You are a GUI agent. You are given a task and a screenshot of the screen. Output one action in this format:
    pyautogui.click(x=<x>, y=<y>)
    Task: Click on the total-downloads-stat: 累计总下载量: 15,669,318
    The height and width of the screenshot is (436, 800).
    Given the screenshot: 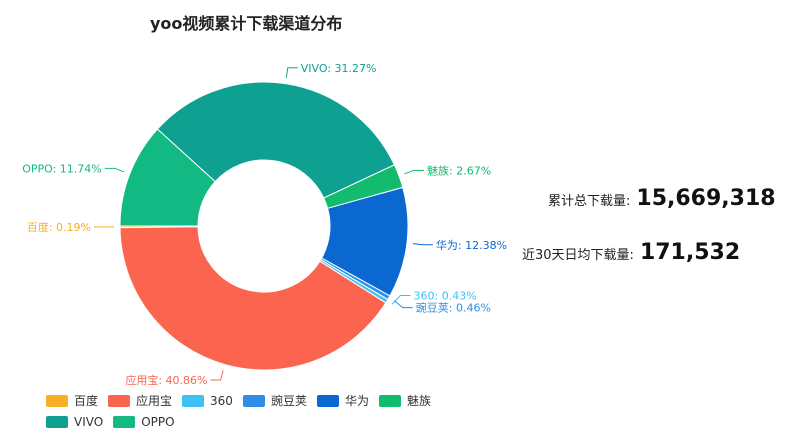 What is the action you would take?
    pyautogui.click(x=662, y=198)
    